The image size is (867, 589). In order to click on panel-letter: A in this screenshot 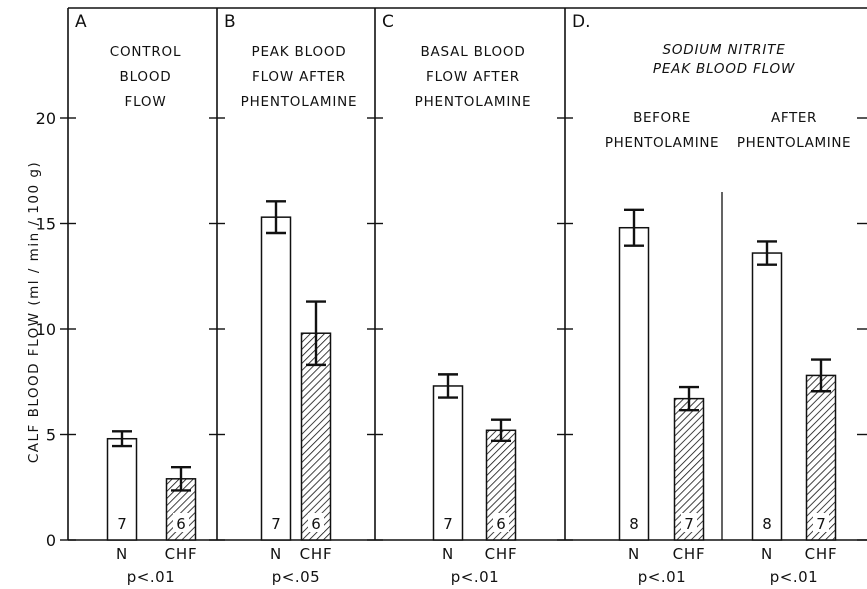, I will do `click(81, 22)`.